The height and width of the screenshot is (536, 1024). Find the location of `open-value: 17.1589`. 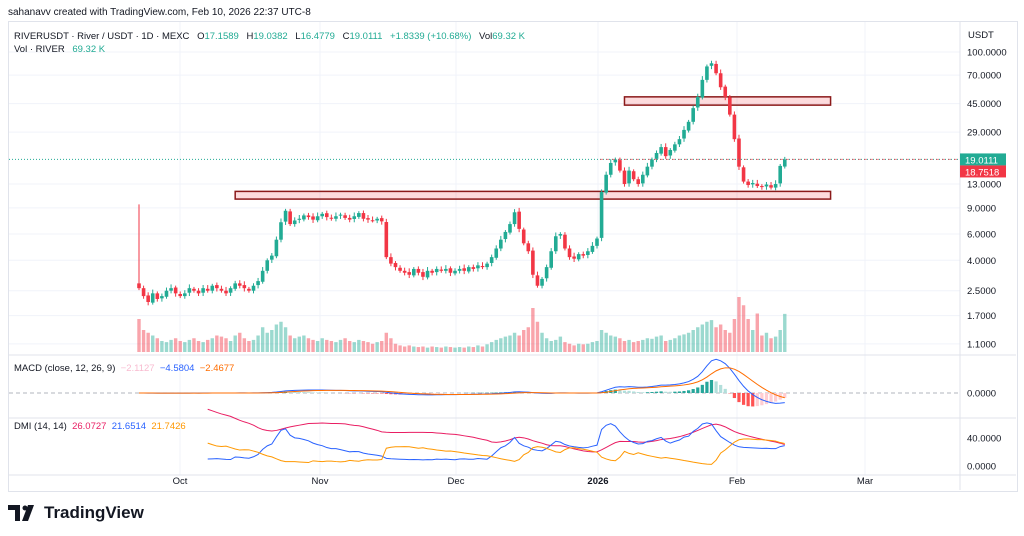

open-value: 17.1589 is located at coordinates (221, 36).